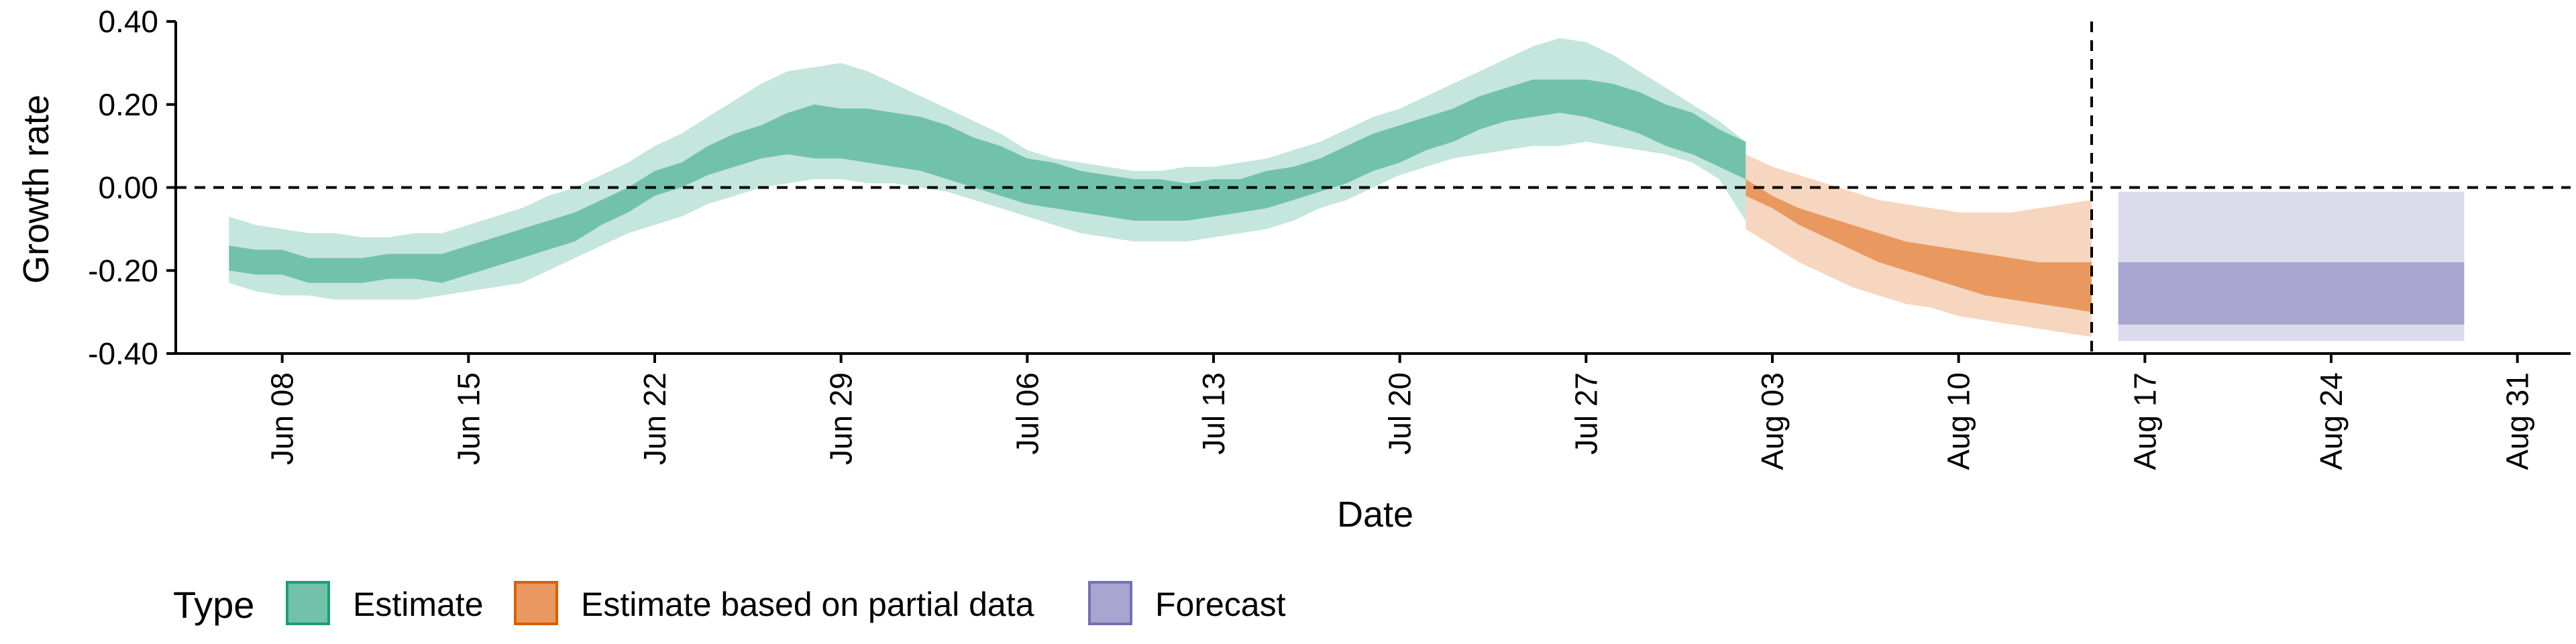 The height and width of the screenshot is (644, 2576). I want to click on x-tick-label: Aug 24, so click(2331, 421).